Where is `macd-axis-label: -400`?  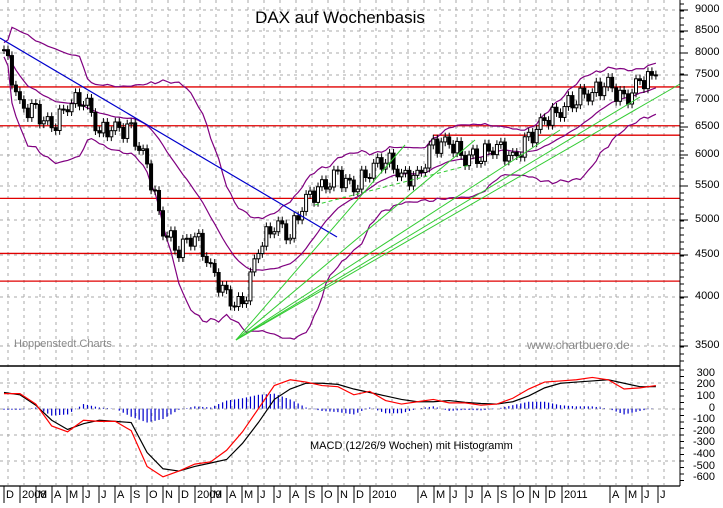
macd-axis-label: -400 is located at coordinates (703, 454).